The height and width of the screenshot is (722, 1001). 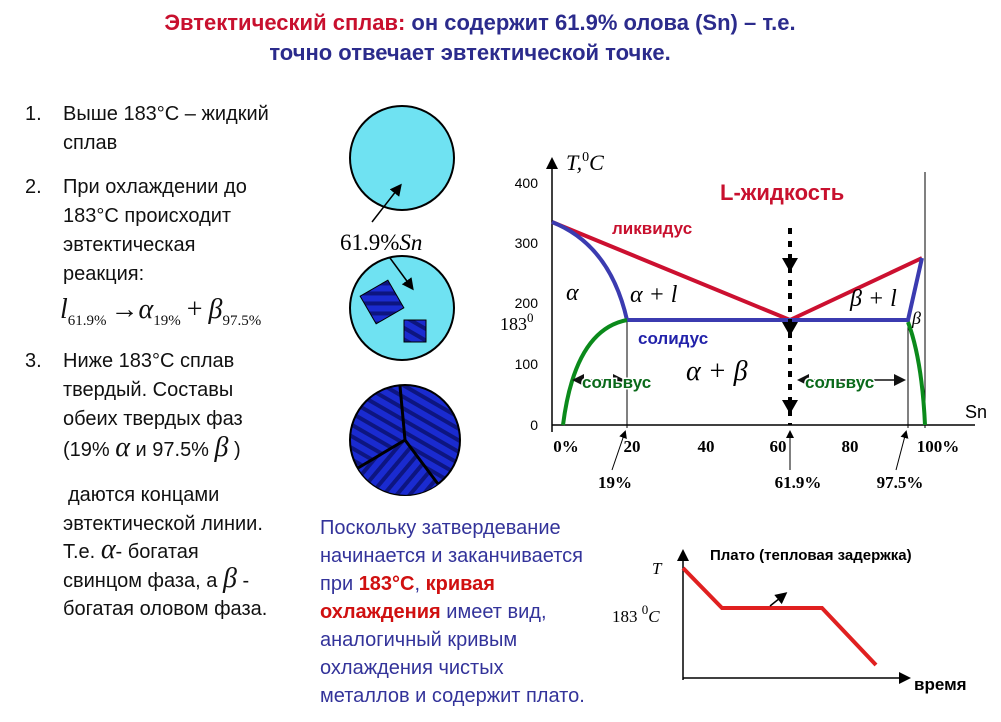 What do you see at coordinates (743, 333) in the screenshot?
I see `phase-labels: α α + l β + l β α + β` at bounding box center [743, 333].